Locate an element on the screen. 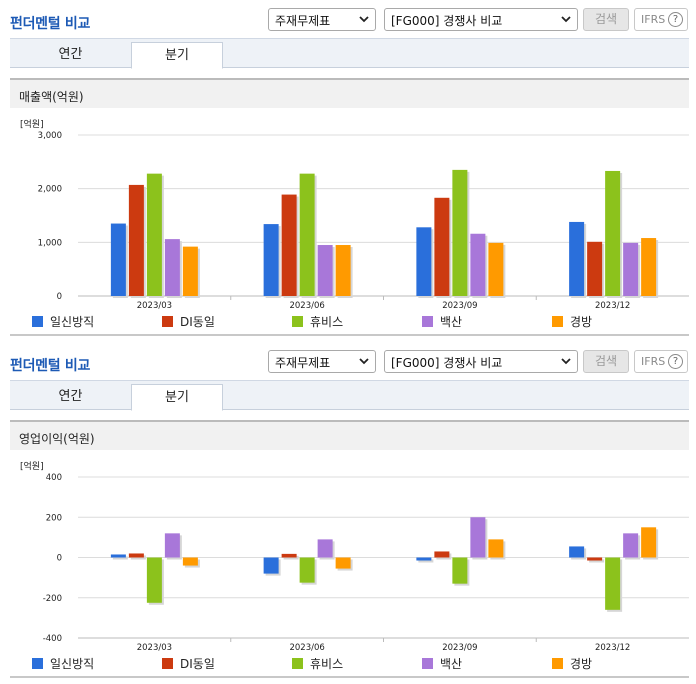 This screenshot has height=684, width=696. panel-header: 펀더멘털 비교 주재무제표 [FG000] 경쟁사 비교 검색 IFRS ? is located at coordinates (348, 19).